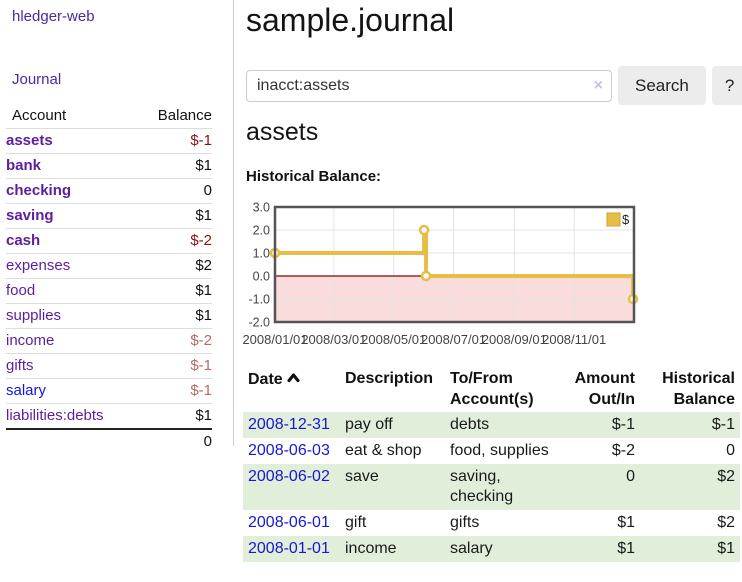  What do you see at coordinates (172, 266) in the screenshot?
I see `account-balance: $2` at bounding box center [172, 266].